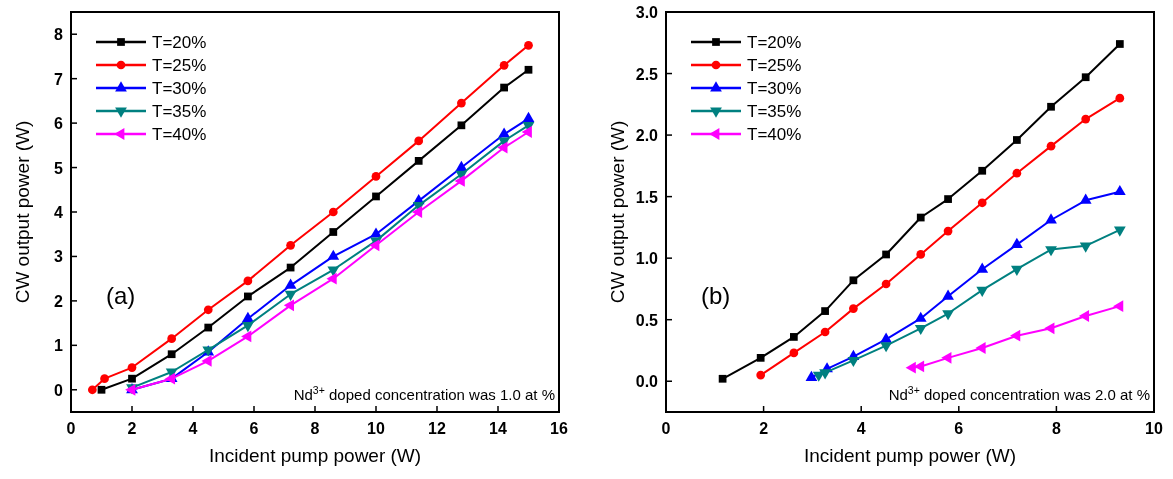 Image resolution: width=1173 pixels, height=479 pixels. I want to click on y-tick-label: 4, so click(59, 212).